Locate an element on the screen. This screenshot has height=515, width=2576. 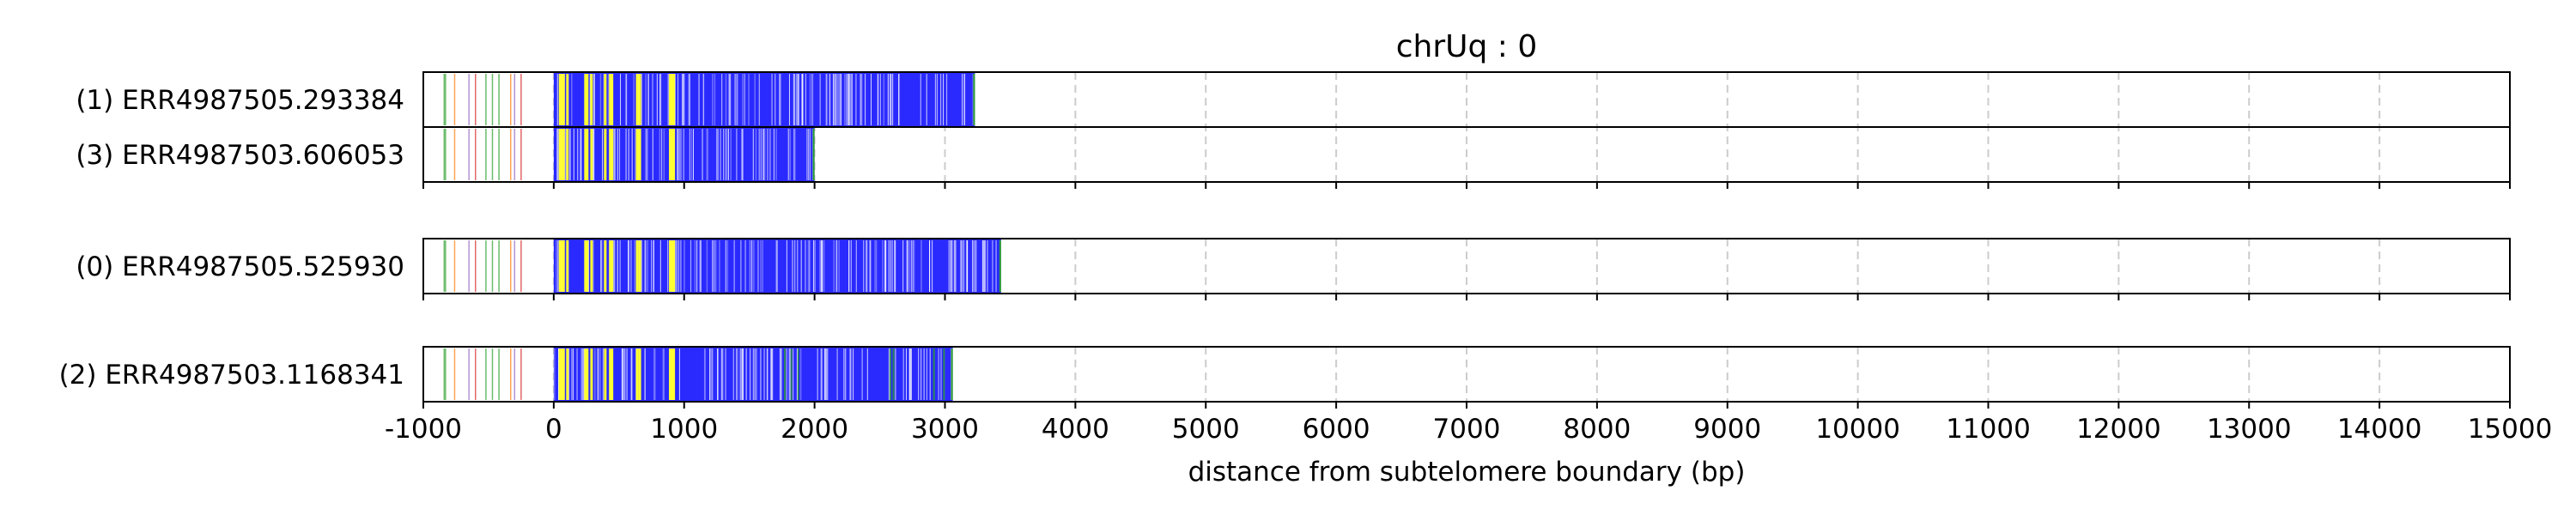
x-tick-label: 9000 is located at coordinates (1727, 429).